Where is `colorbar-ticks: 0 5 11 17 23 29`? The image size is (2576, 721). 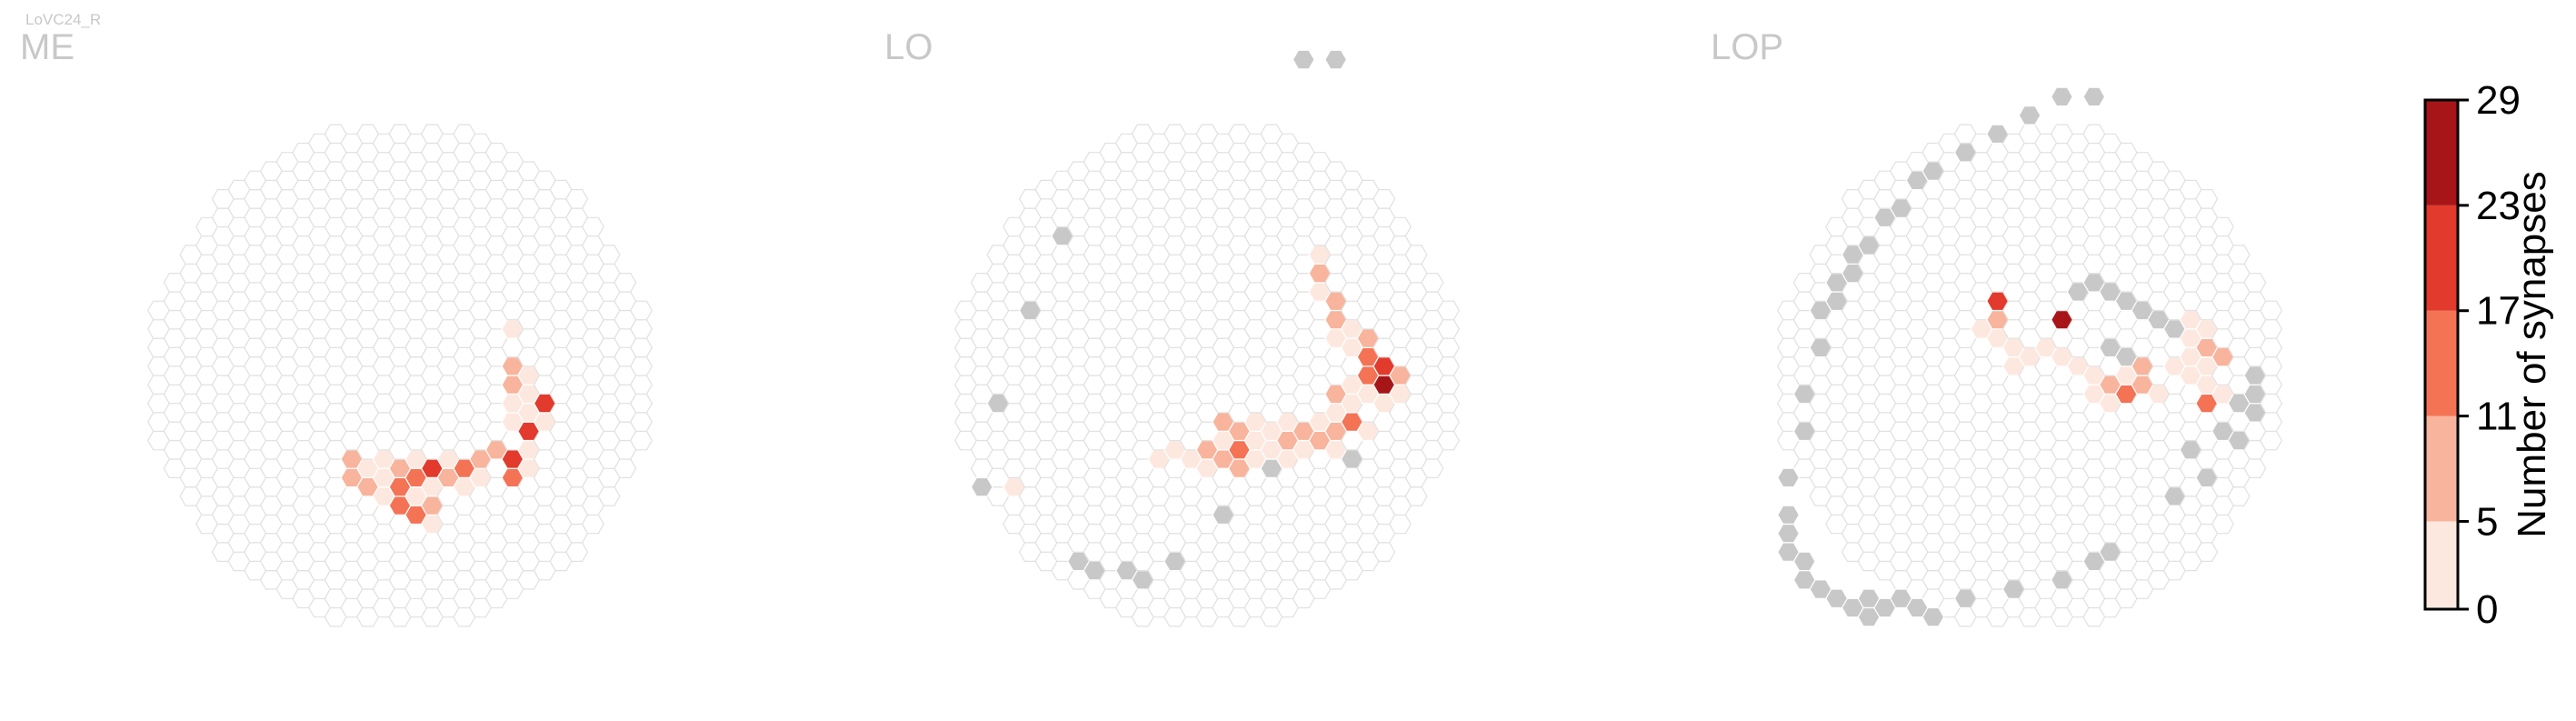
colorbar-ticks: 0 5 11 17 23 29 is located at coordinates (2489, 355).